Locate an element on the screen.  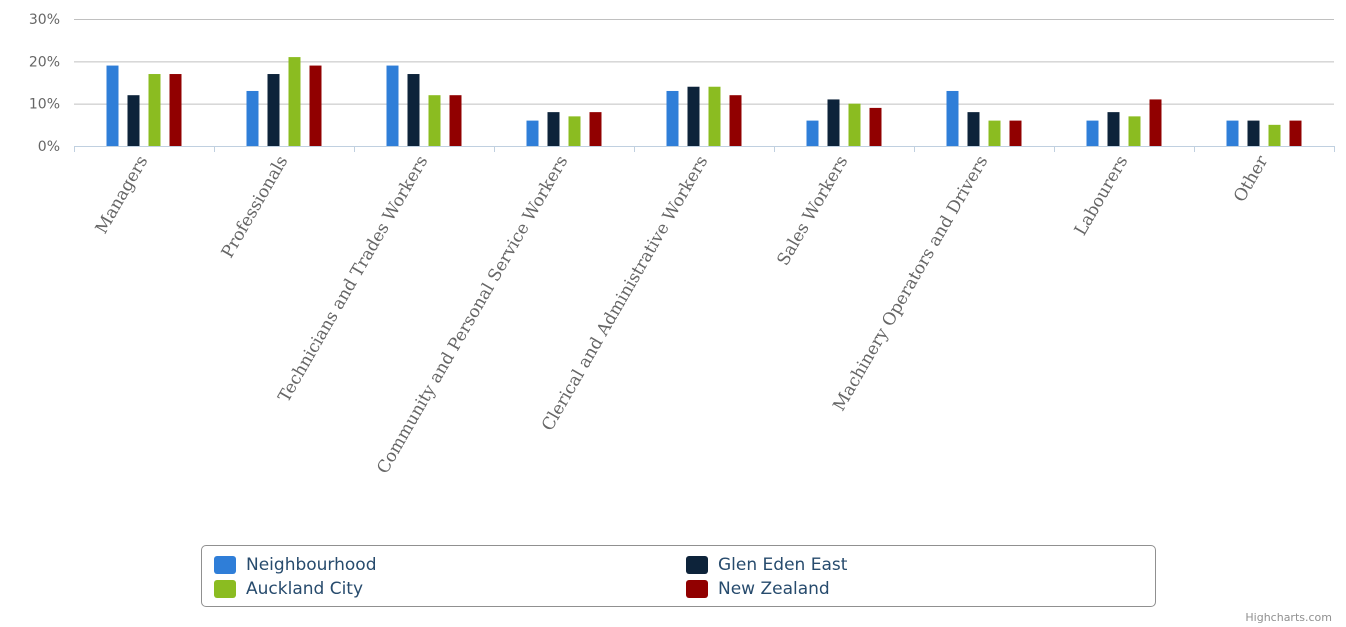
credits-link: Highcharts.com is located at coordinates (1288, 617).